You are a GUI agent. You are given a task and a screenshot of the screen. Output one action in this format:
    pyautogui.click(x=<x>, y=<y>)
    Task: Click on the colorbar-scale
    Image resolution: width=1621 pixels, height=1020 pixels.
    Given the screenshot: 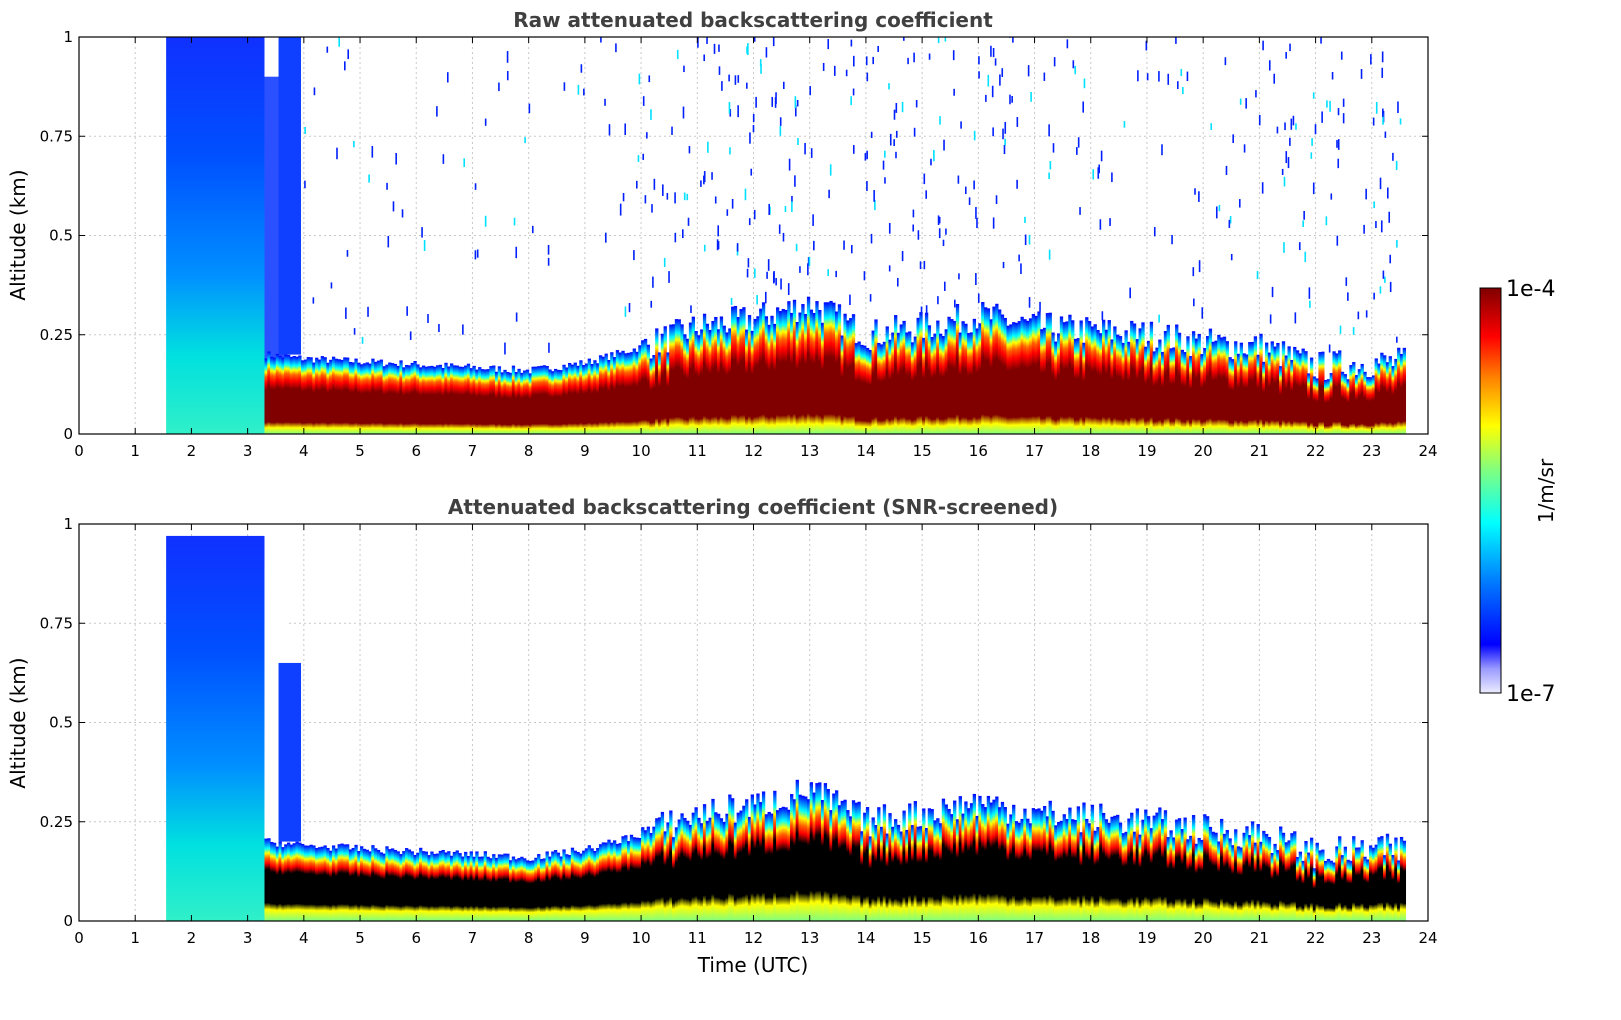 What is the action you would take?
    pyautogui.click(x=1490, y=490)
    